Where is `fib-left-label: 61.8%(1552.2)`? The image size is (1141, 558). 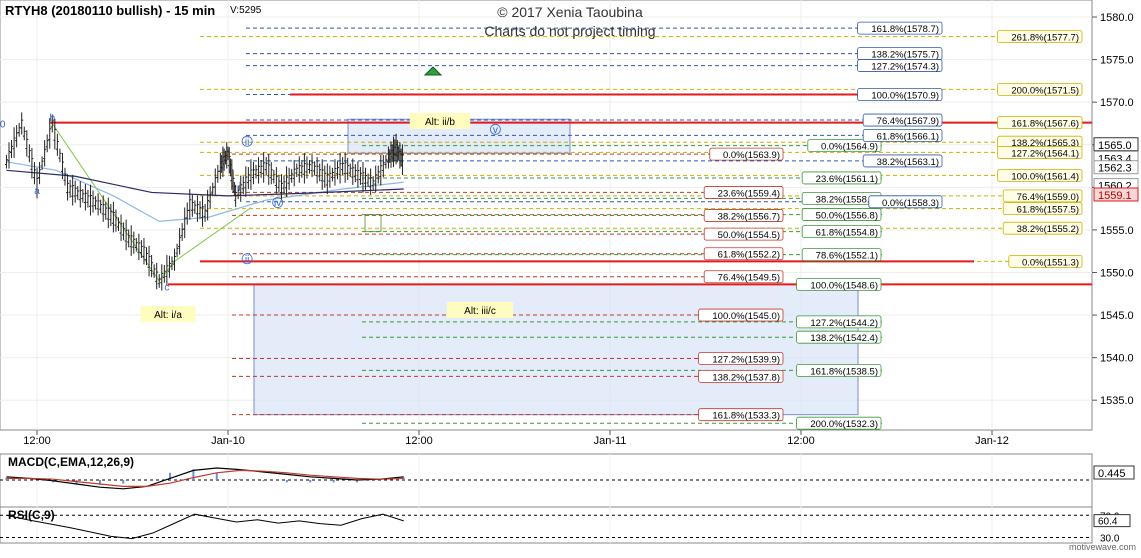 fib-left-label: 61.8%(1552.2) is located at coordinates (743, 254).